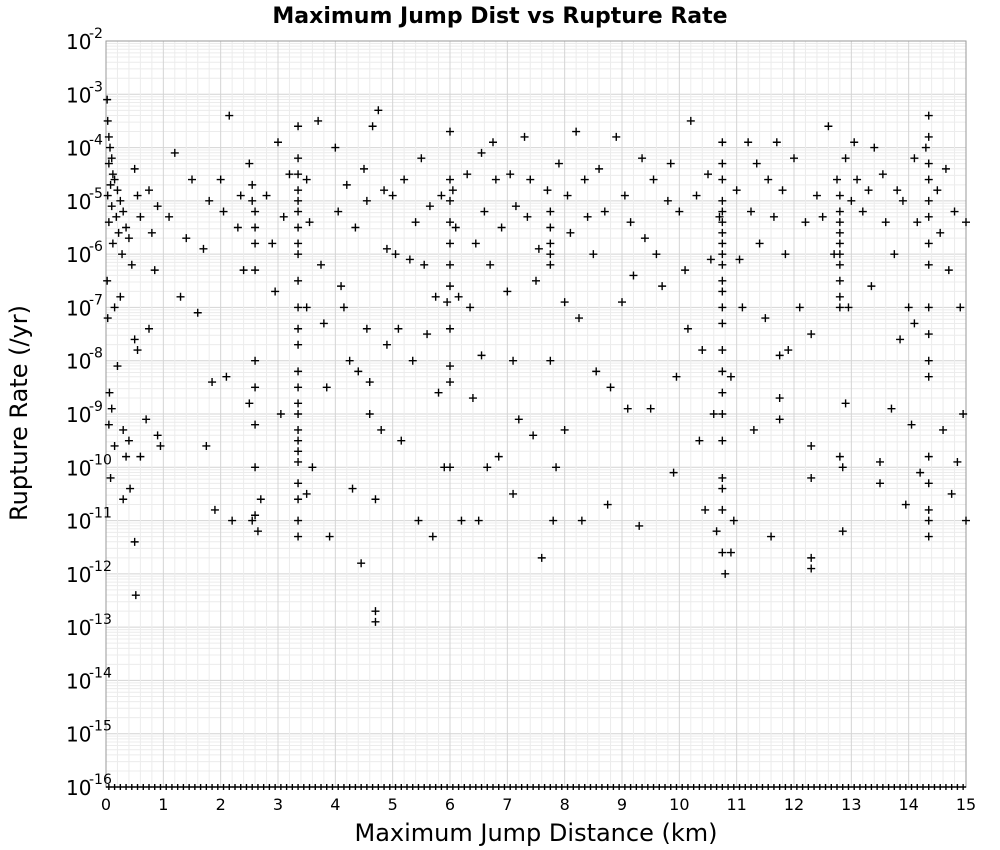  What do you see at coordinates (278, 804) in the screenshot?
I see `x-tick-label: 3` at bounding box center [278, 804].